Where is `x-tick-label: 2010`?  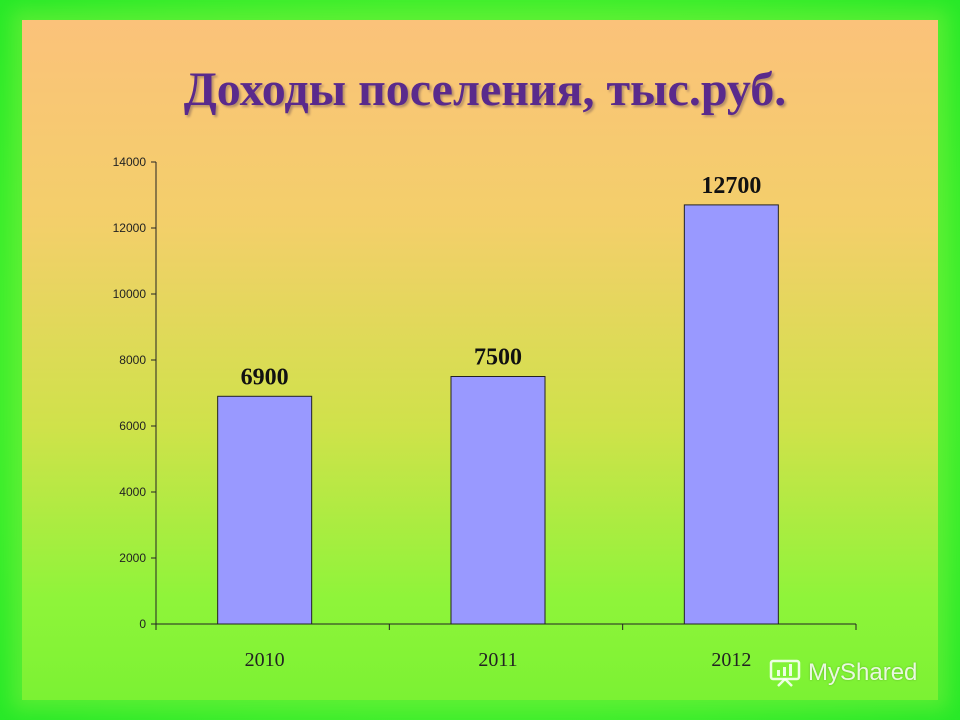 x-tick-label: 2010 is located at coordinates (265, 660).